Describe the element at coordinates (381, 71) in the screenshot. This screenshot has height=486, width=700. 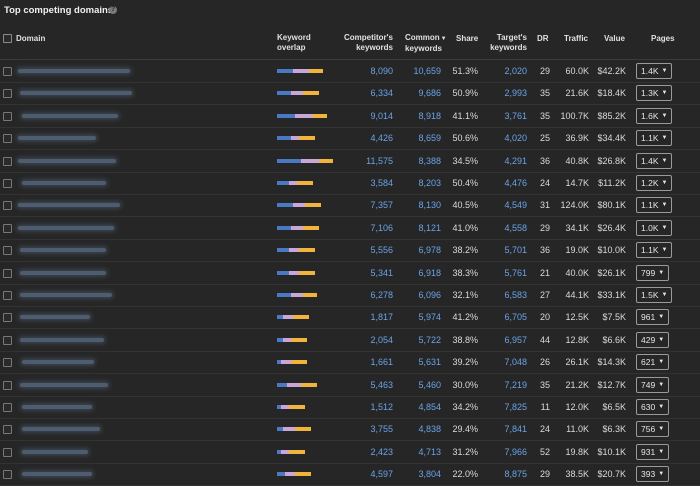
I see `competitor-keywords-link: 8,090` at that location.